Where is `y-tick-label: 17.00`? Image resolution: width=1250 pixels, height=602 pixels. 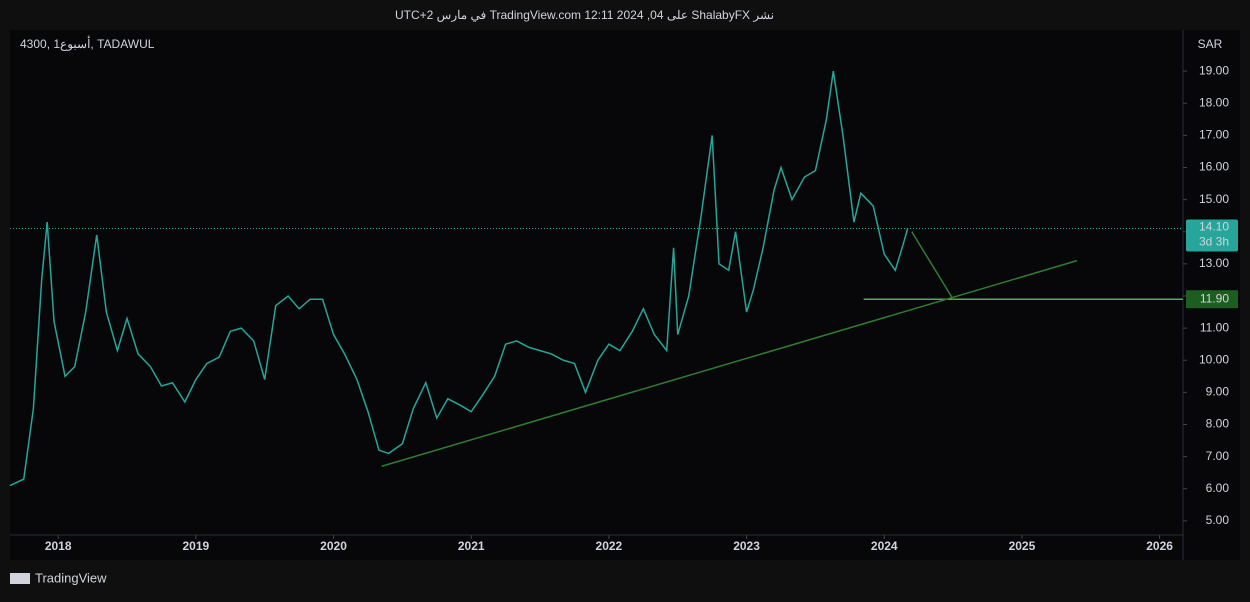
y-tick-label: 17.00 is located at coordinates (1214, 135).